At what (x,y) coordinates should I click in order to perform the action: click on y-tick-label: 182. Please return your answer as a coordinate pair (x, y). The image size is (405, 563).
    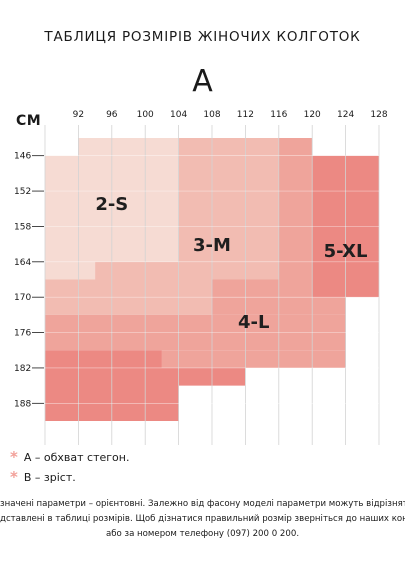
    Looking at the image, I should click on (22, 369).